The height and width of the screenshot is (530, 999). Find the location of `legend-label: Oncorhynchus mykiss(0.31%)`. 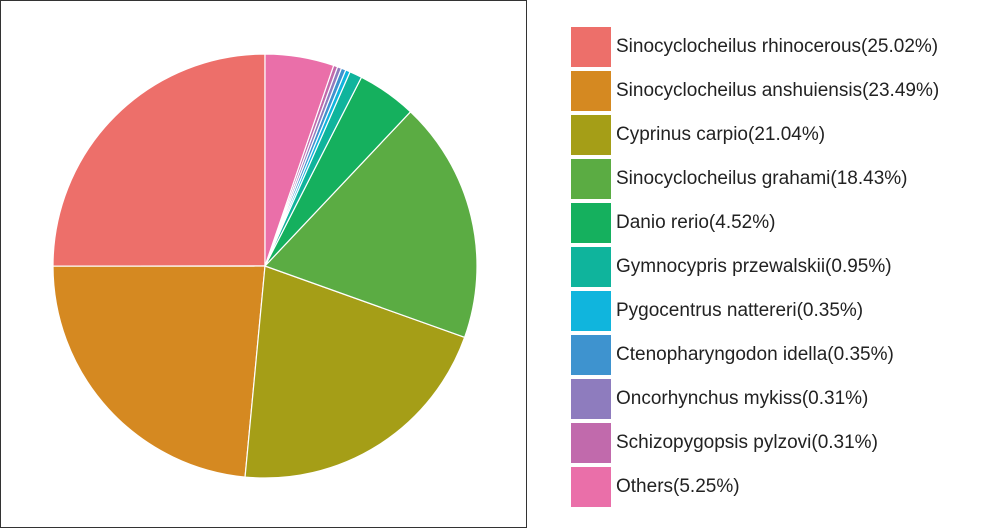

legend-label: Oncorhynchus mykiss(0.31%) is located at coordinates (742, 398).